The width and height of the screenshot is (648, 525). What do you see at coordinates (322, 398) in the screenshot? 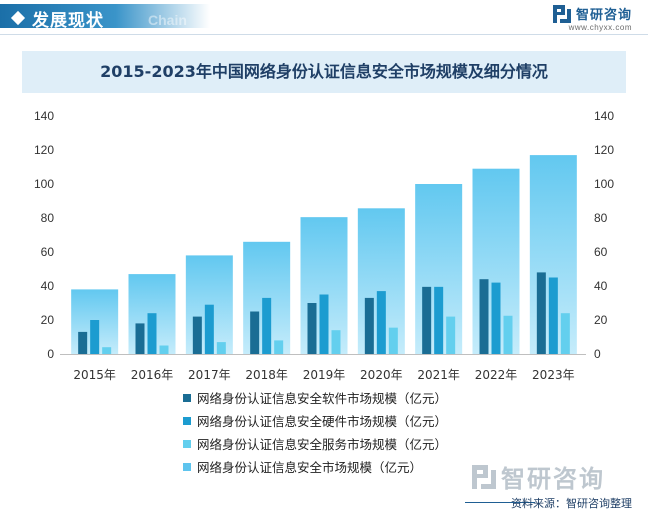
I see `legend-label: 网络身份认证信息安全软件市场规模（亿元）` at bounding box center [322, 398].